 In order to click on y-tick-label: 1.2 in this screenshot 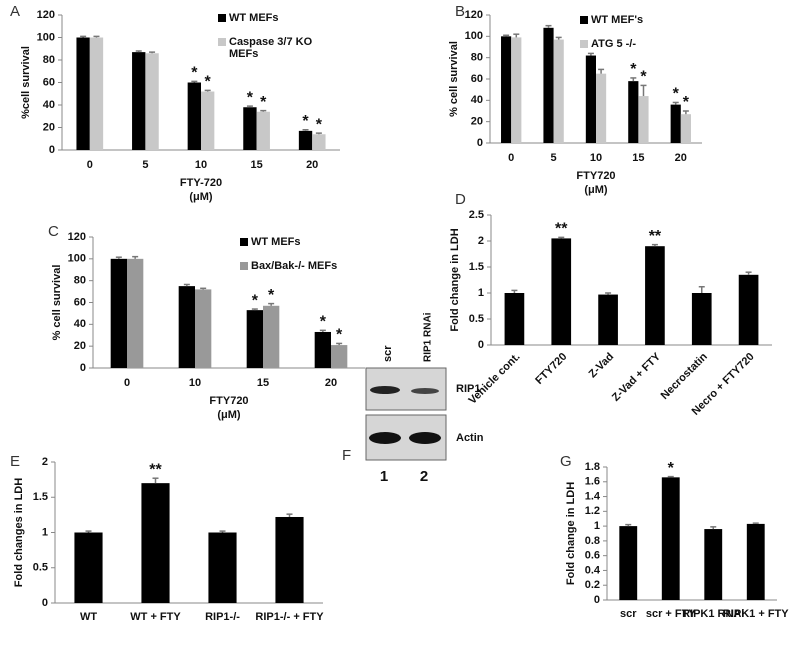, I will do `click(592, 511)`.